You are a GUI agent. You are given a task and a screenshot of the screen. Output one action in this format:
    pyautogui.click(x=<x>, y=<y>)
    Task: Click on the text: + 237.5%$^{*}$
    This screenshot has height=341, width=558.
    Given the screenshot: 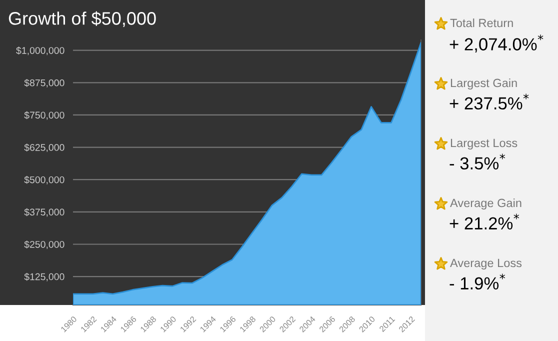 What is the action you would take?
    pyautogui.click(x=489, y=102)
    